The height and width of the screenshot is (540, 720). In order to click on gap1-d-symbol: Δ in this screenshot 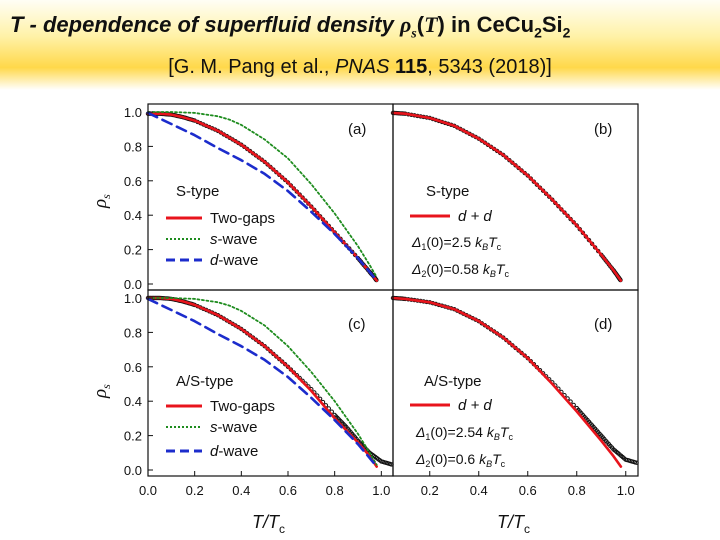, I will do `click(420, 432)`.